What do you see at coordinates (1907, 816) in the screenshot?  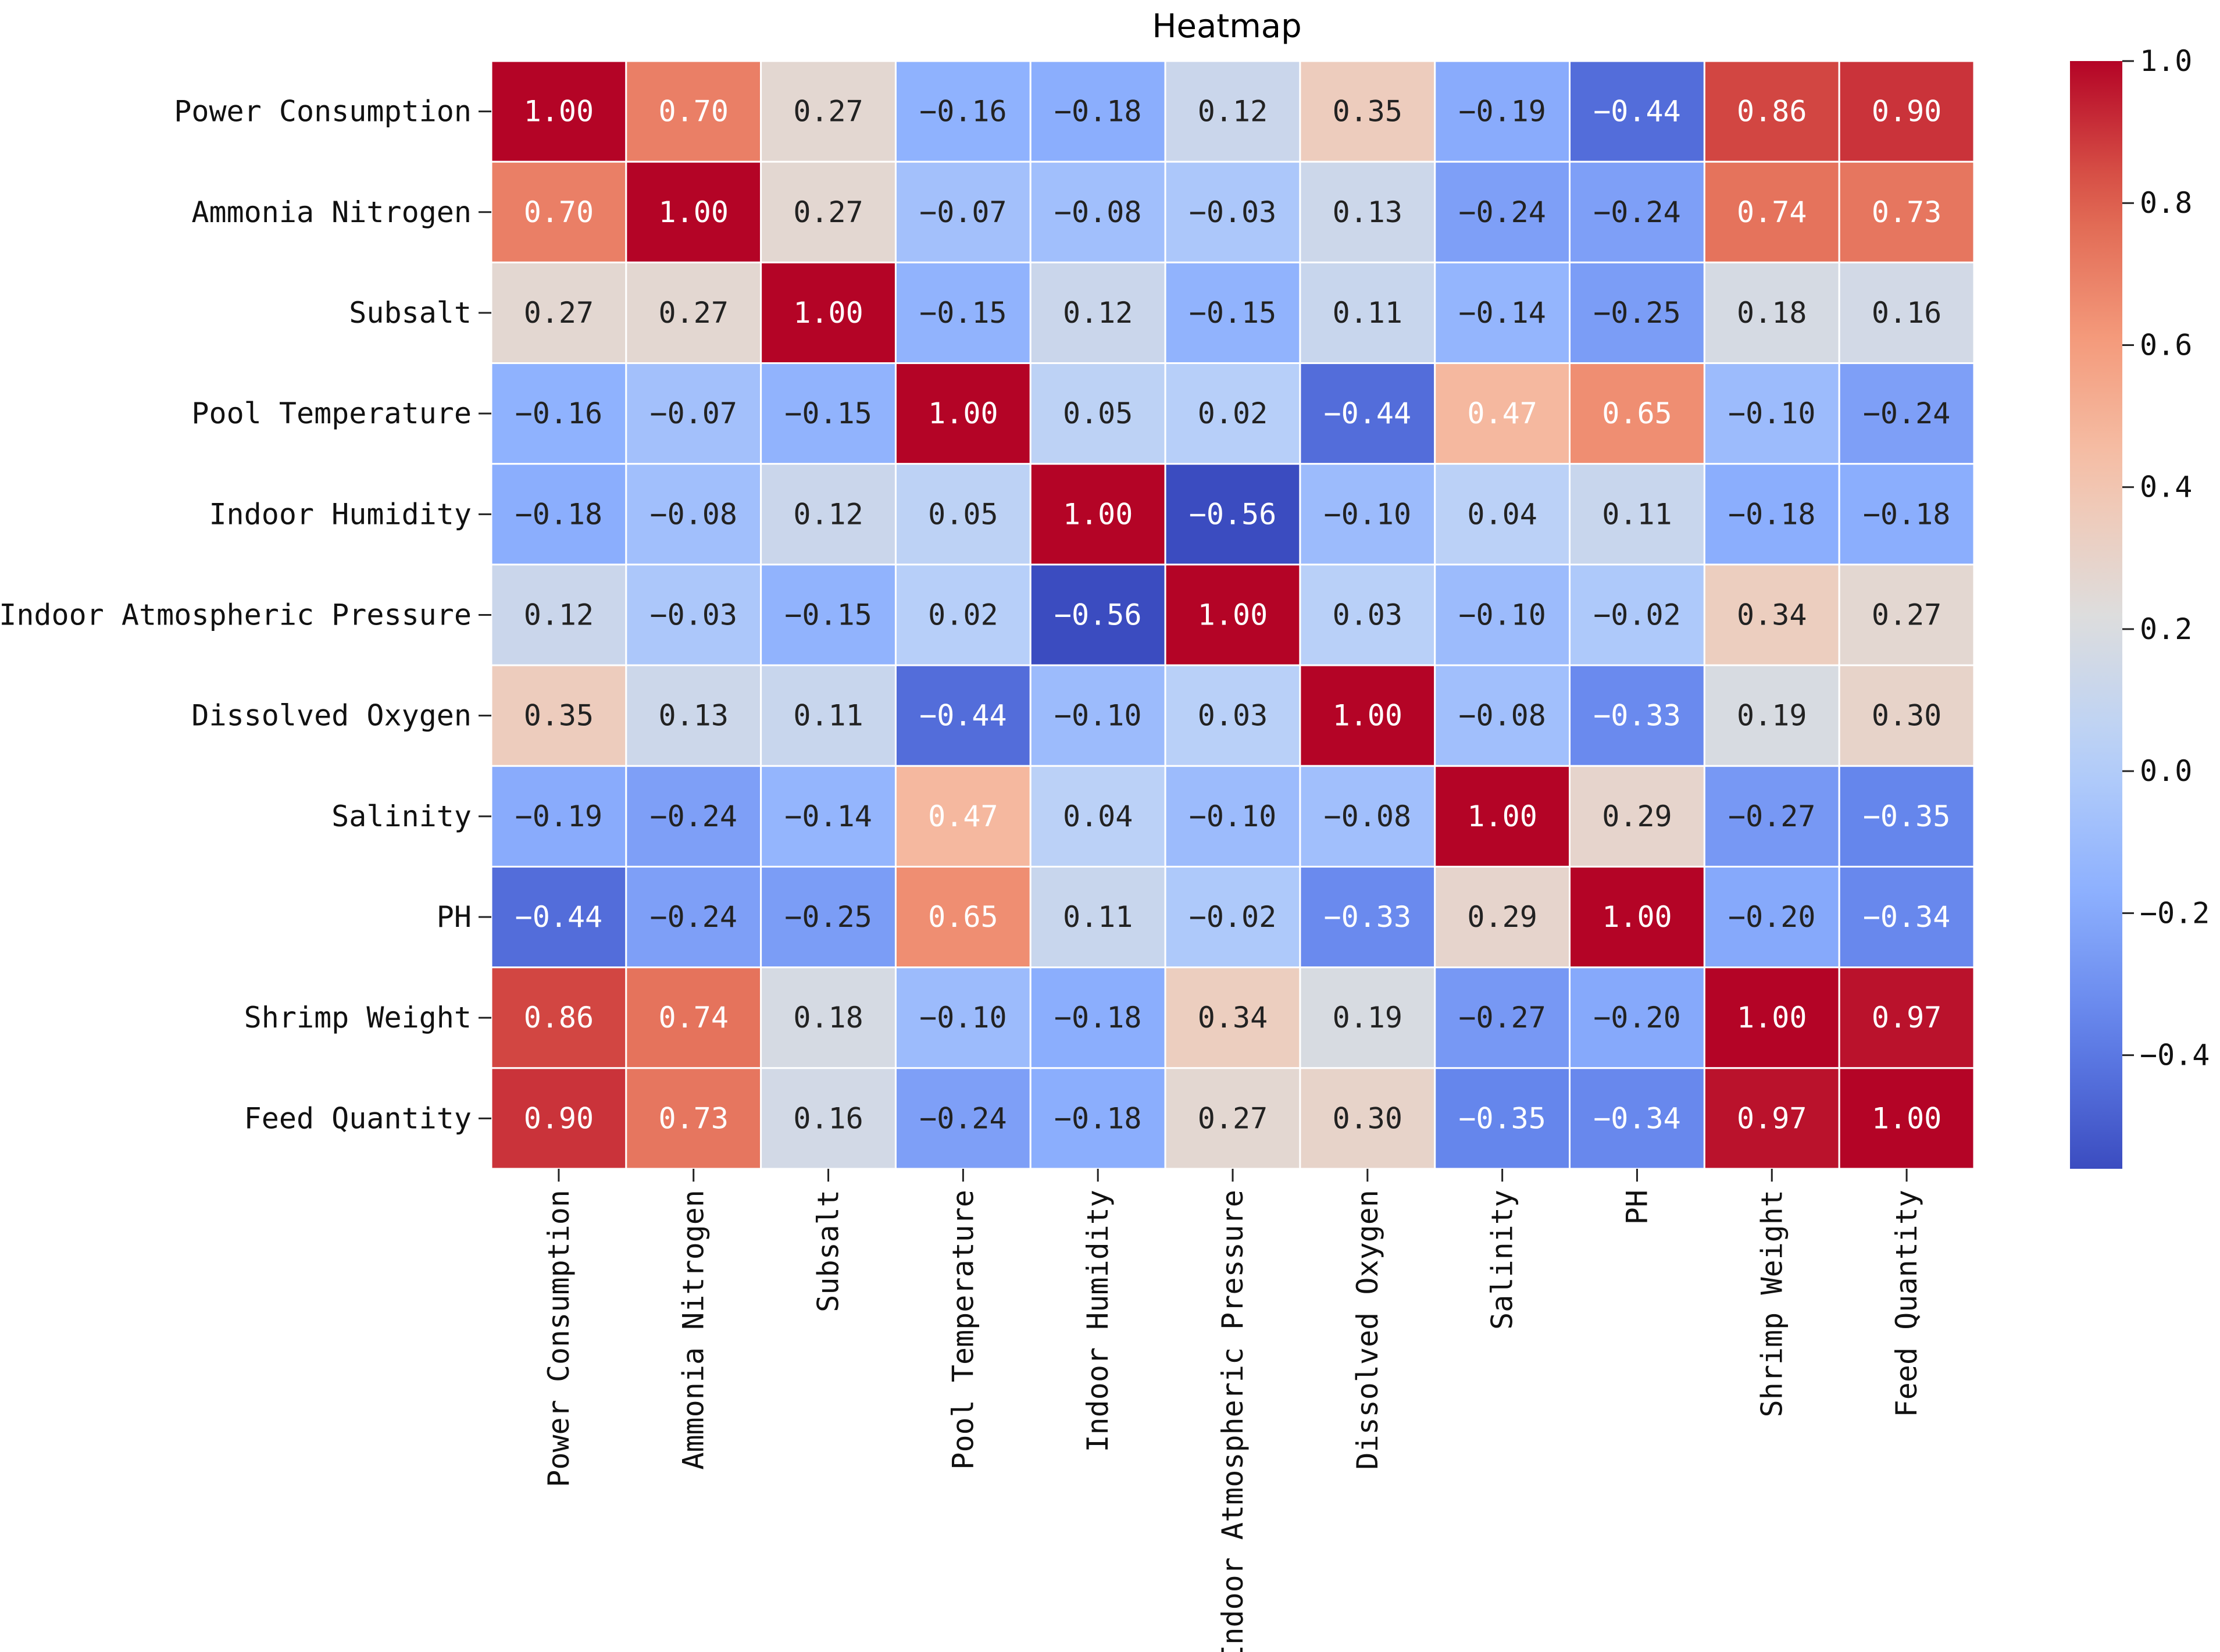 I see `cell-value-label: −0.35` at bounding box center [1907, 816].